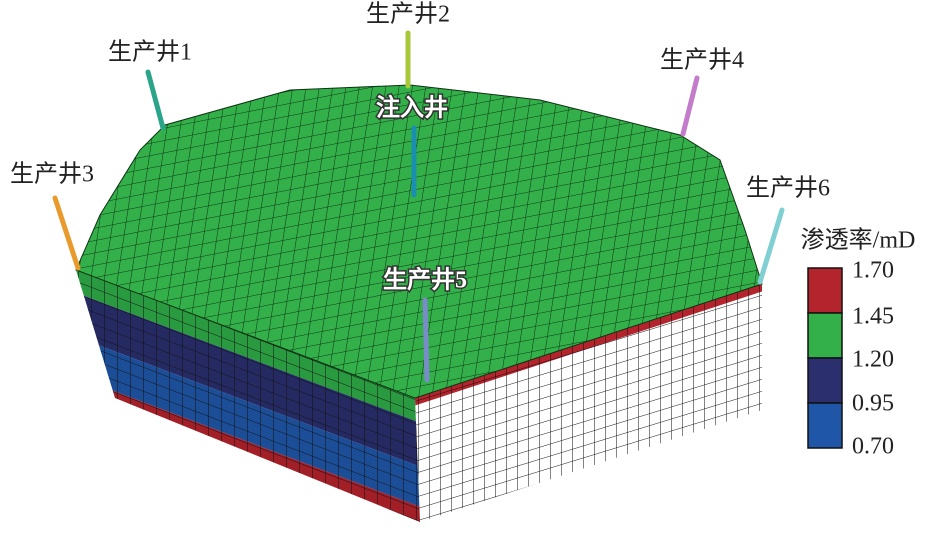 The width and height of the screenshot is (930, 534). I want to click on injection-well-label: 注入井, so click(412, 108).